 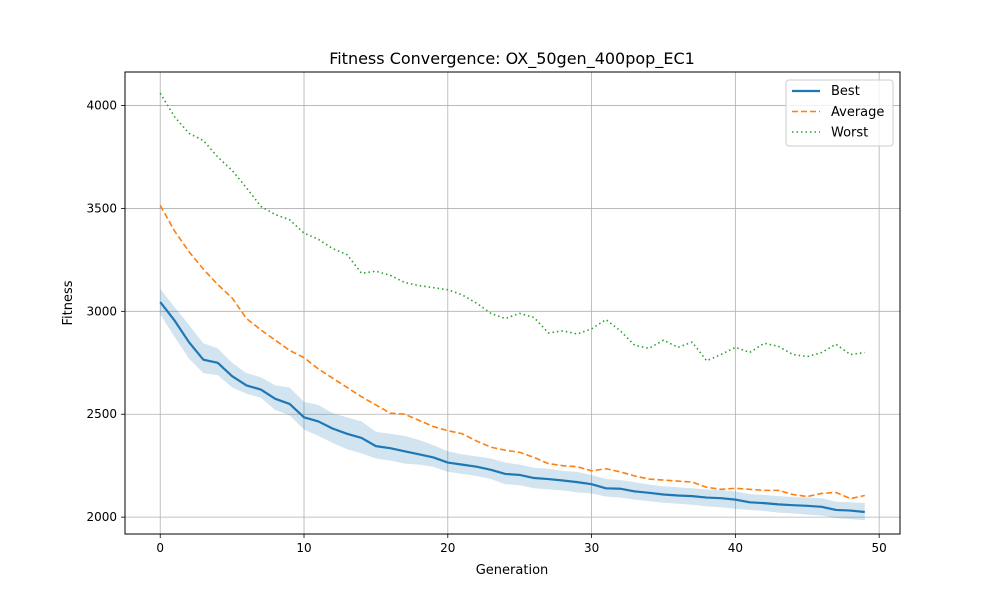 What do you see at coordinates (303, 548) in the screenshot?
I see `x-tick-label: 10` at bounding box center [303, 548].